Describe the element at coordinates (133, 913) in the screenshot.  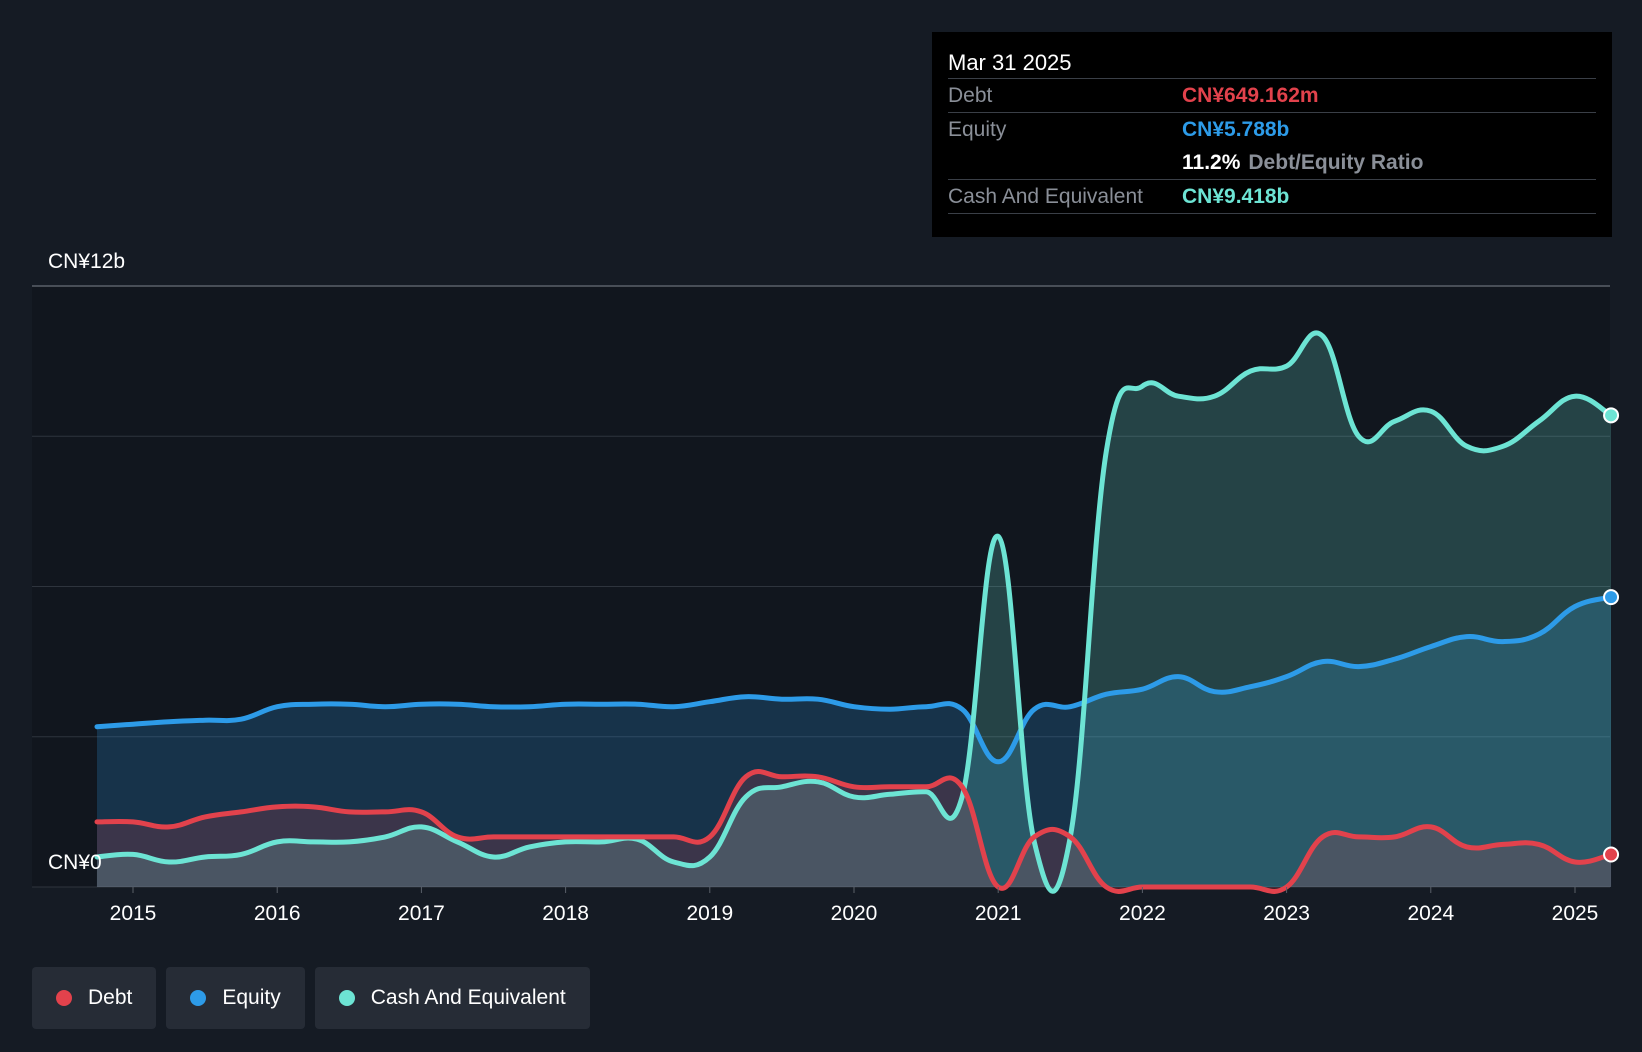
I see `x-tick-label: 2015` at that location.